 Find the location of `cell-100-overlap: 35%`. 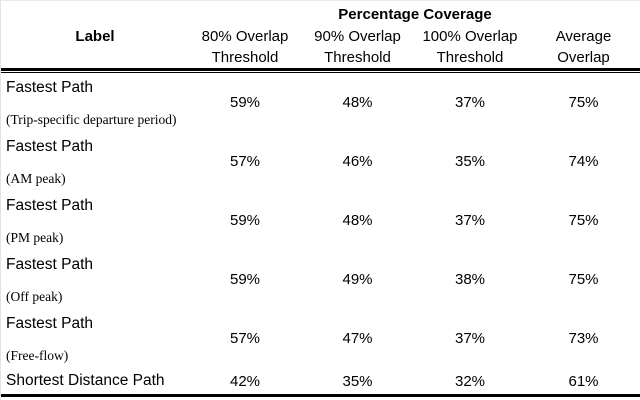

cell-100-overlap: 35% is located at coordinates (470, 161).